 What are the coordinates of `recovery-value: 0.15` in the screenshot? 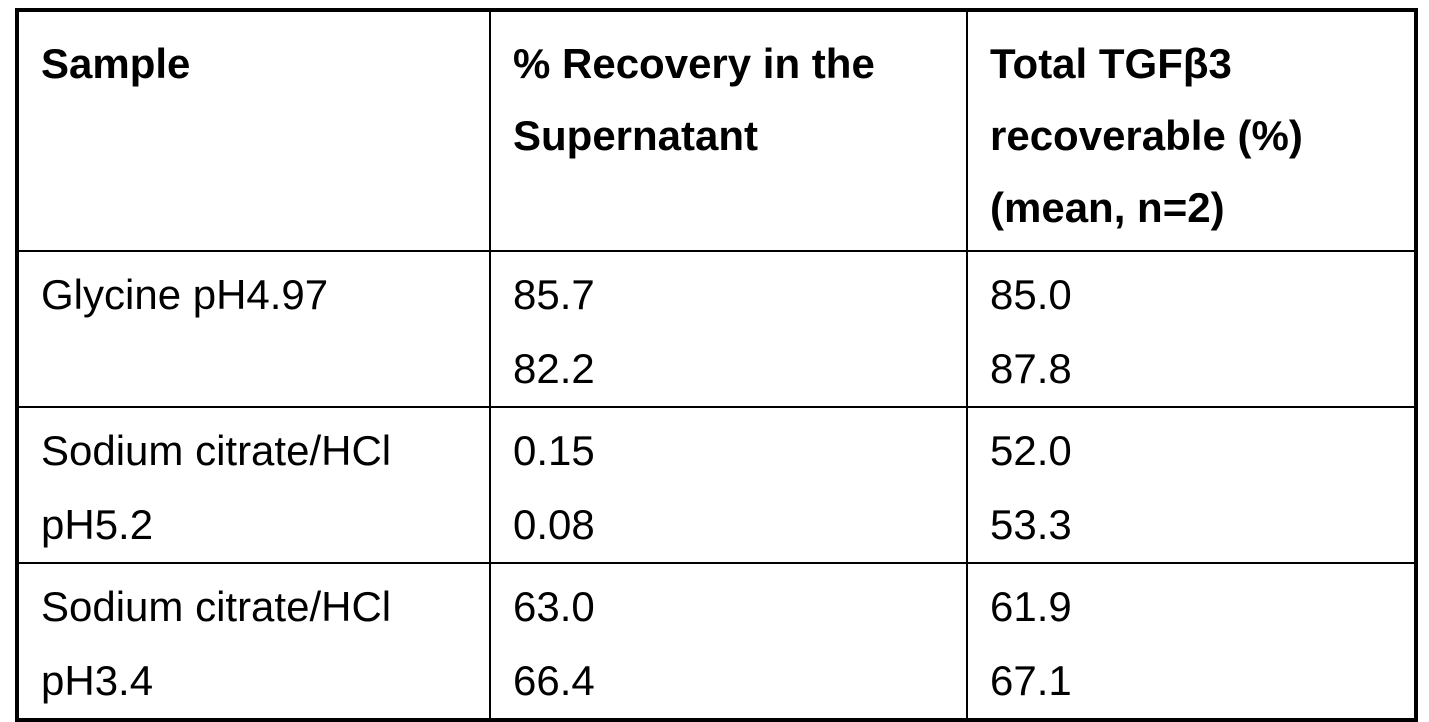 It's located at (729, 451).